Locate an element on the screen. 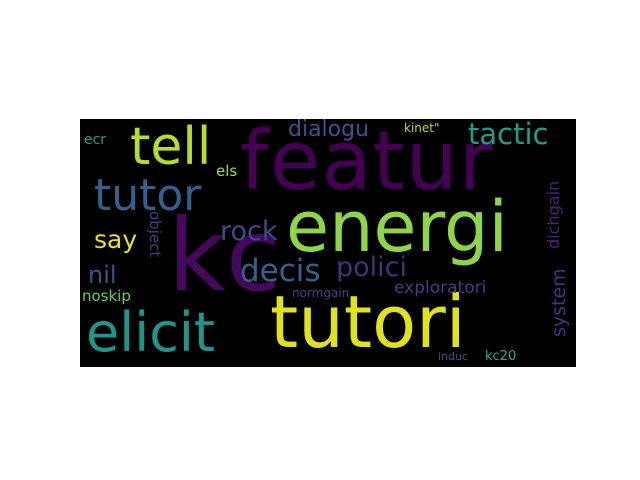 The width and height of the screenshot is (640, 480). word-nil: nil is located at coordinates (102, 275).